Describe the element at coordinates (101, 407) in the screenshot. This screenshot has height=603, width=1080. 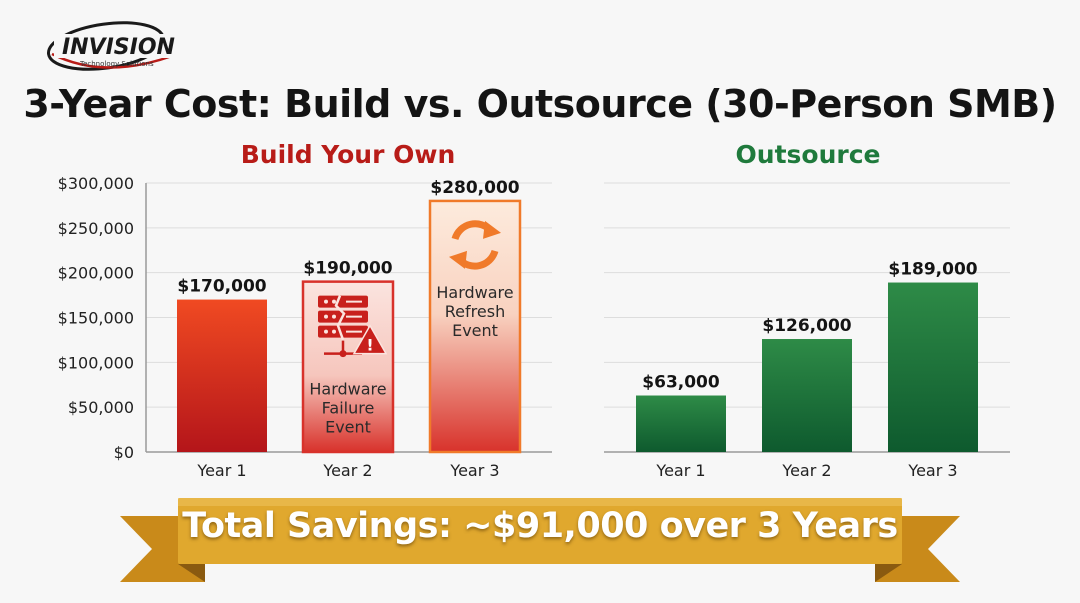
I see `y-tick-label: $50,000` at that location.